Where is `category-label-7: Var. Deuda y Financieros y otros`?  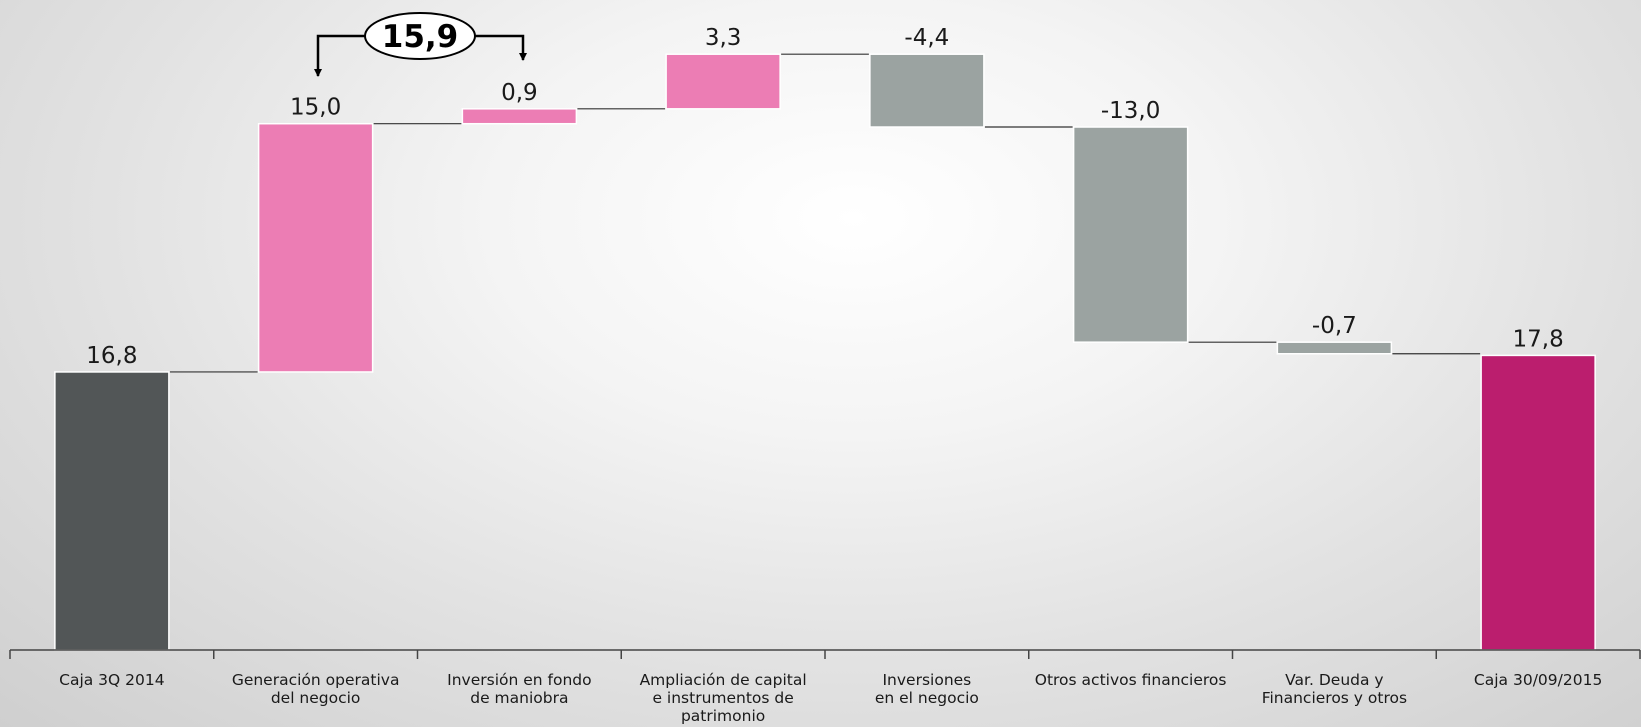
category-label-7: Var. Deuda y Financieros y otros is located at coordinates (1334, 689).